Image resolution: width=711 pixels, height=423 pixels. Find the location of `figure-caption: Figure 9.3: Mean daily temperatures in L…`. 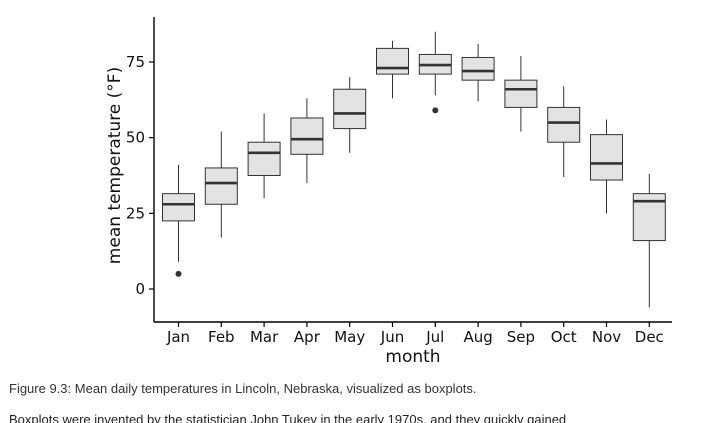

figure-caption: Figure 9.3: Mean daily temperatures in L… is located at coordinates (243, 388).